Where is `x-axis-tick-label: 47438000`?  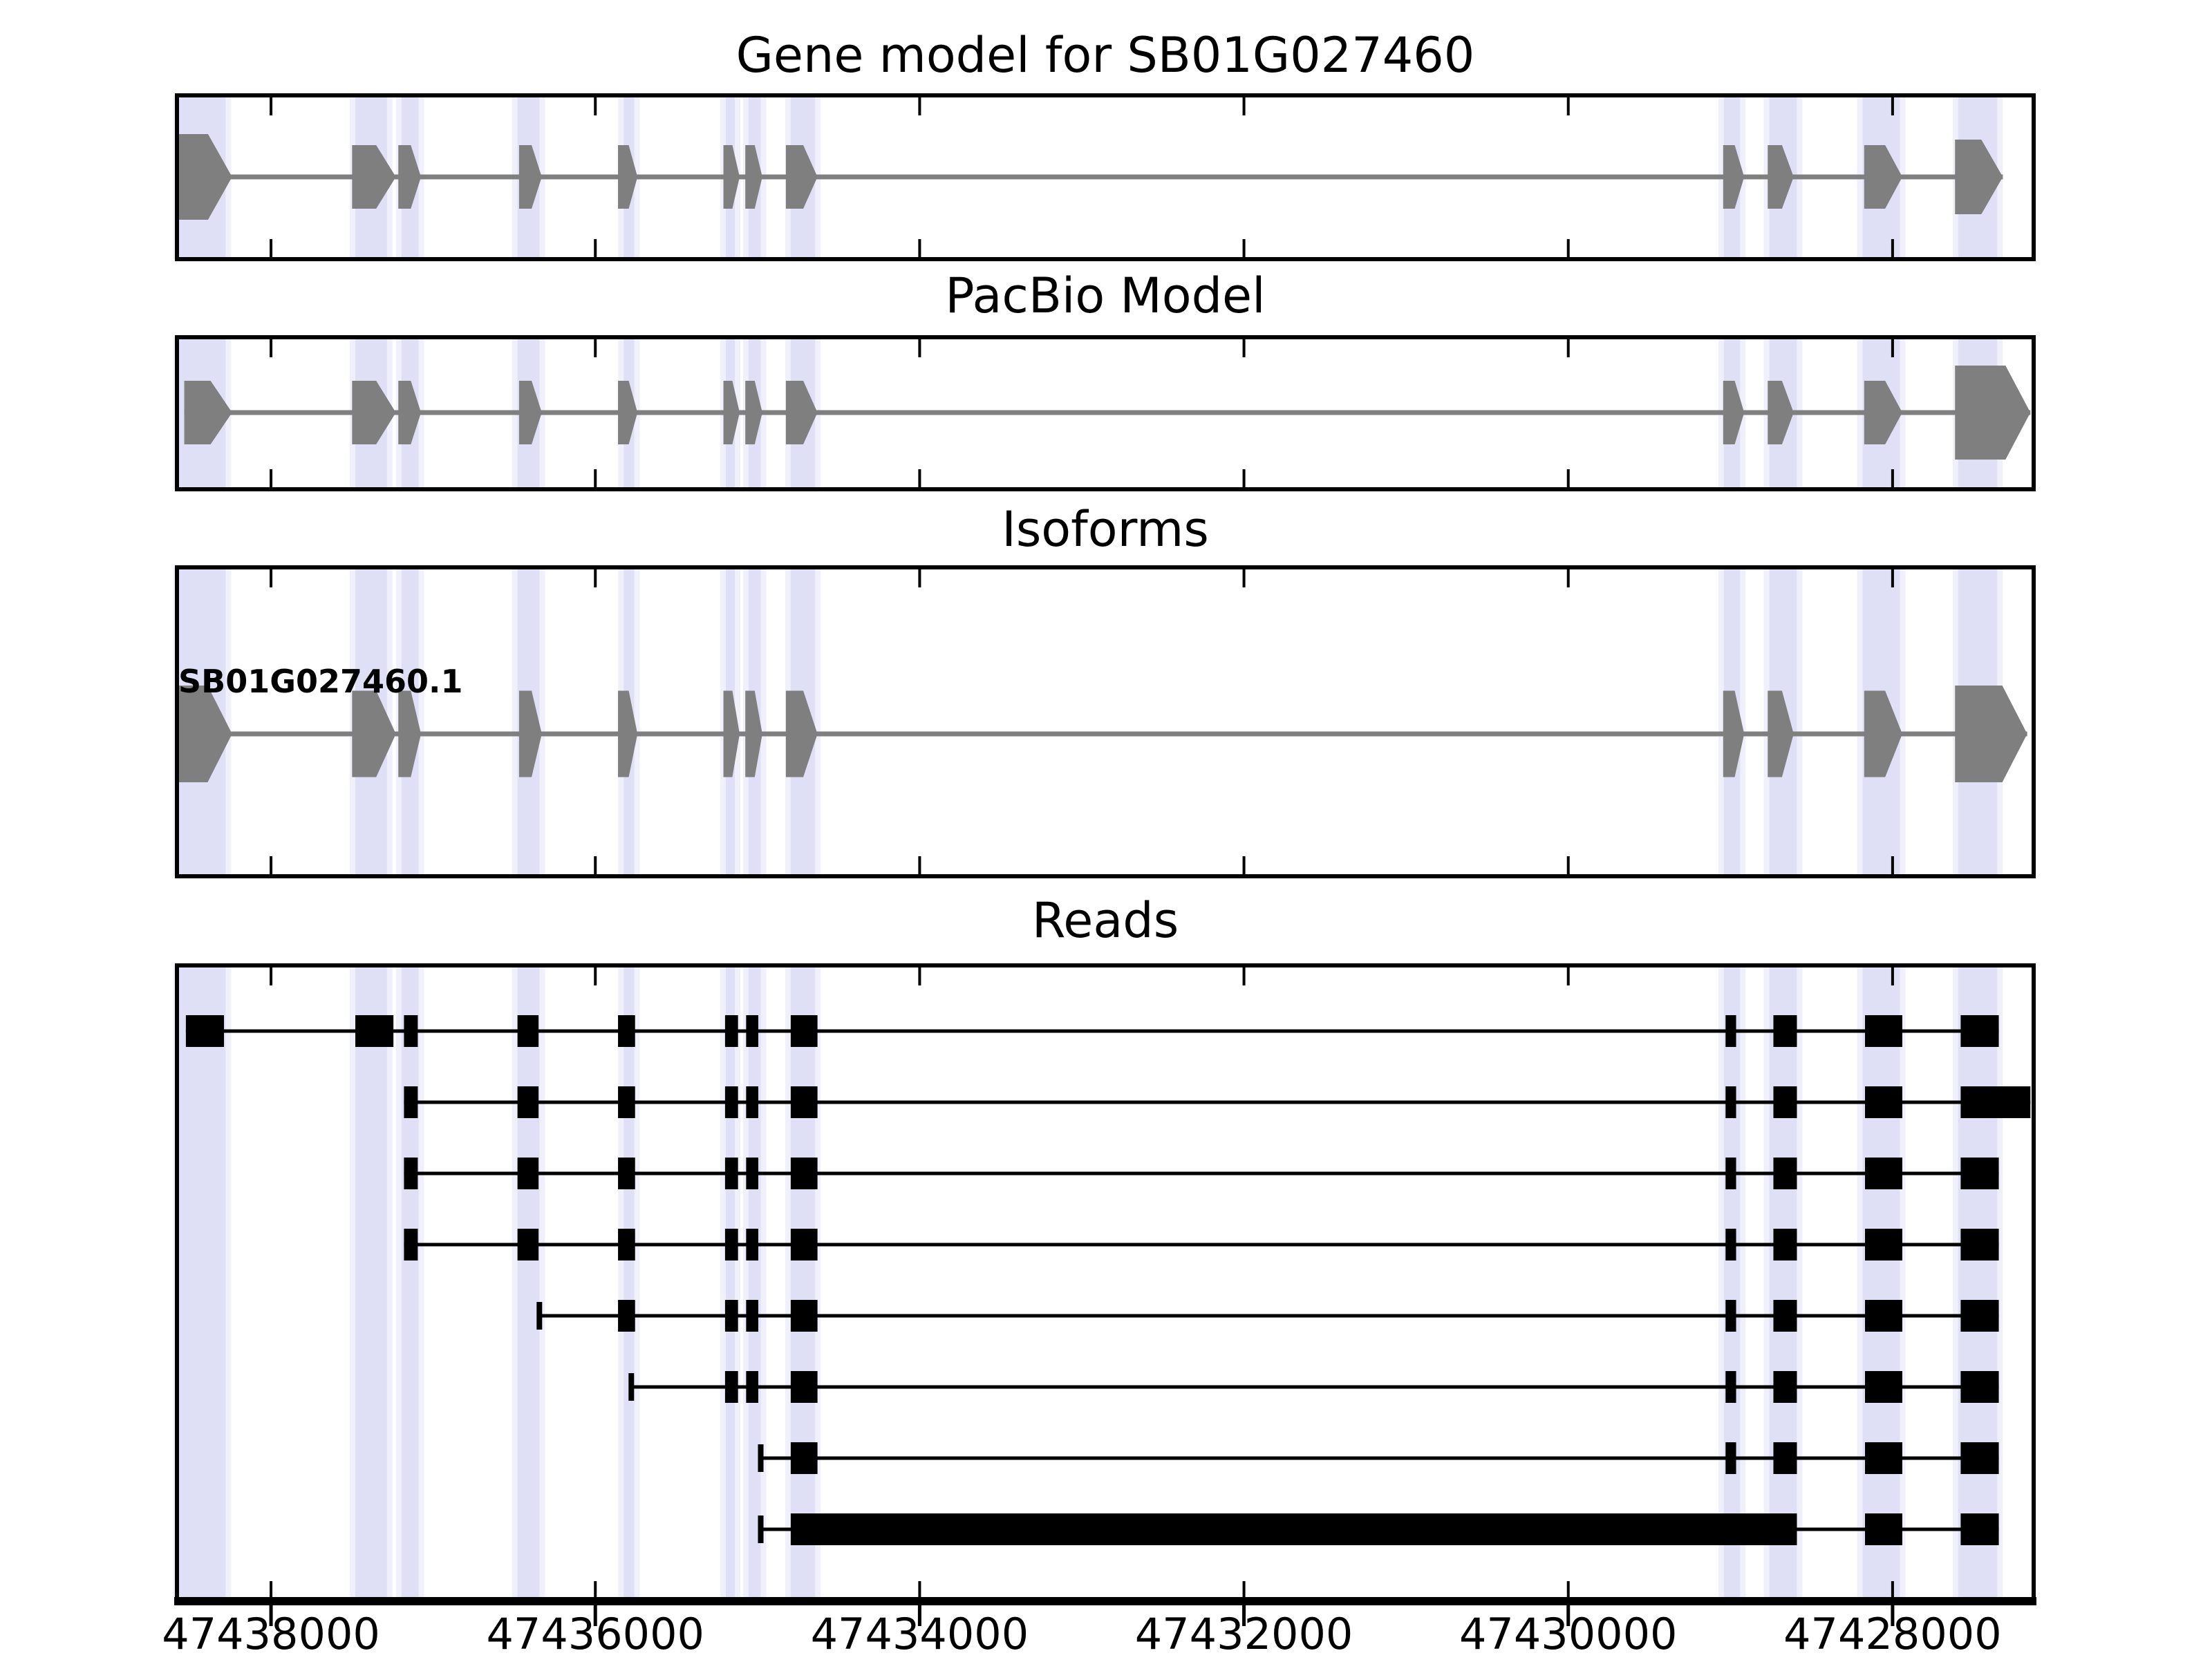
x-axis-tick-label: 47438000 is located at coordinates (271, 1634).